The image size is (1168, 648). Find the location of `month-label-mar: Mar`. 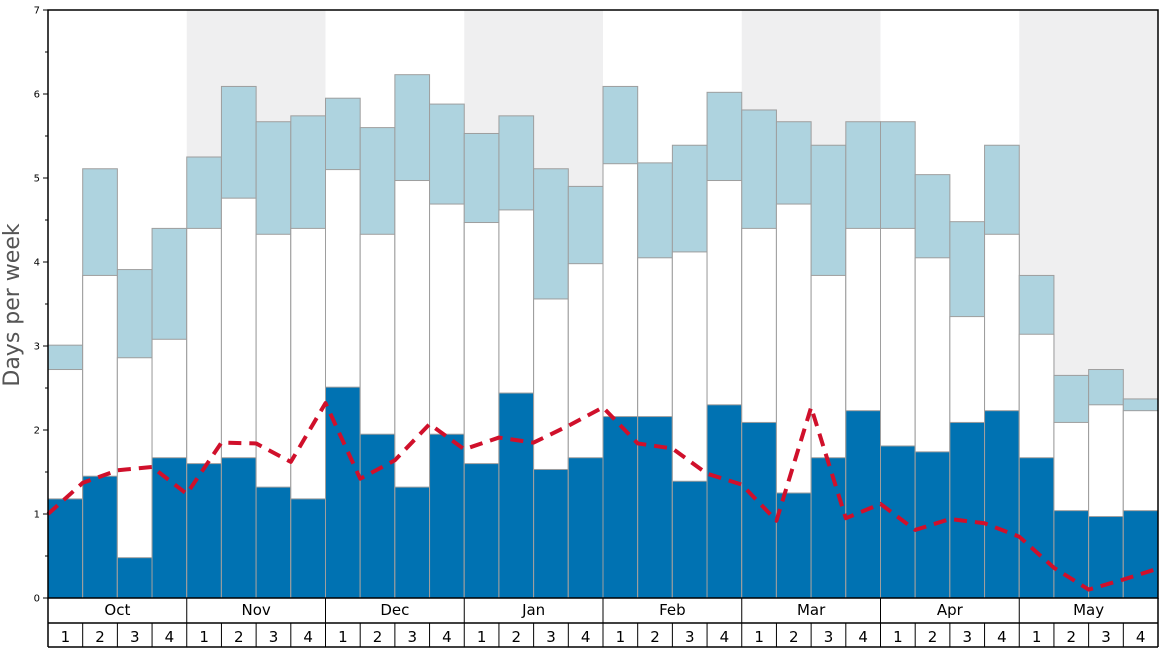

month-label-mar: Mar is located at coordinates (811, 610).